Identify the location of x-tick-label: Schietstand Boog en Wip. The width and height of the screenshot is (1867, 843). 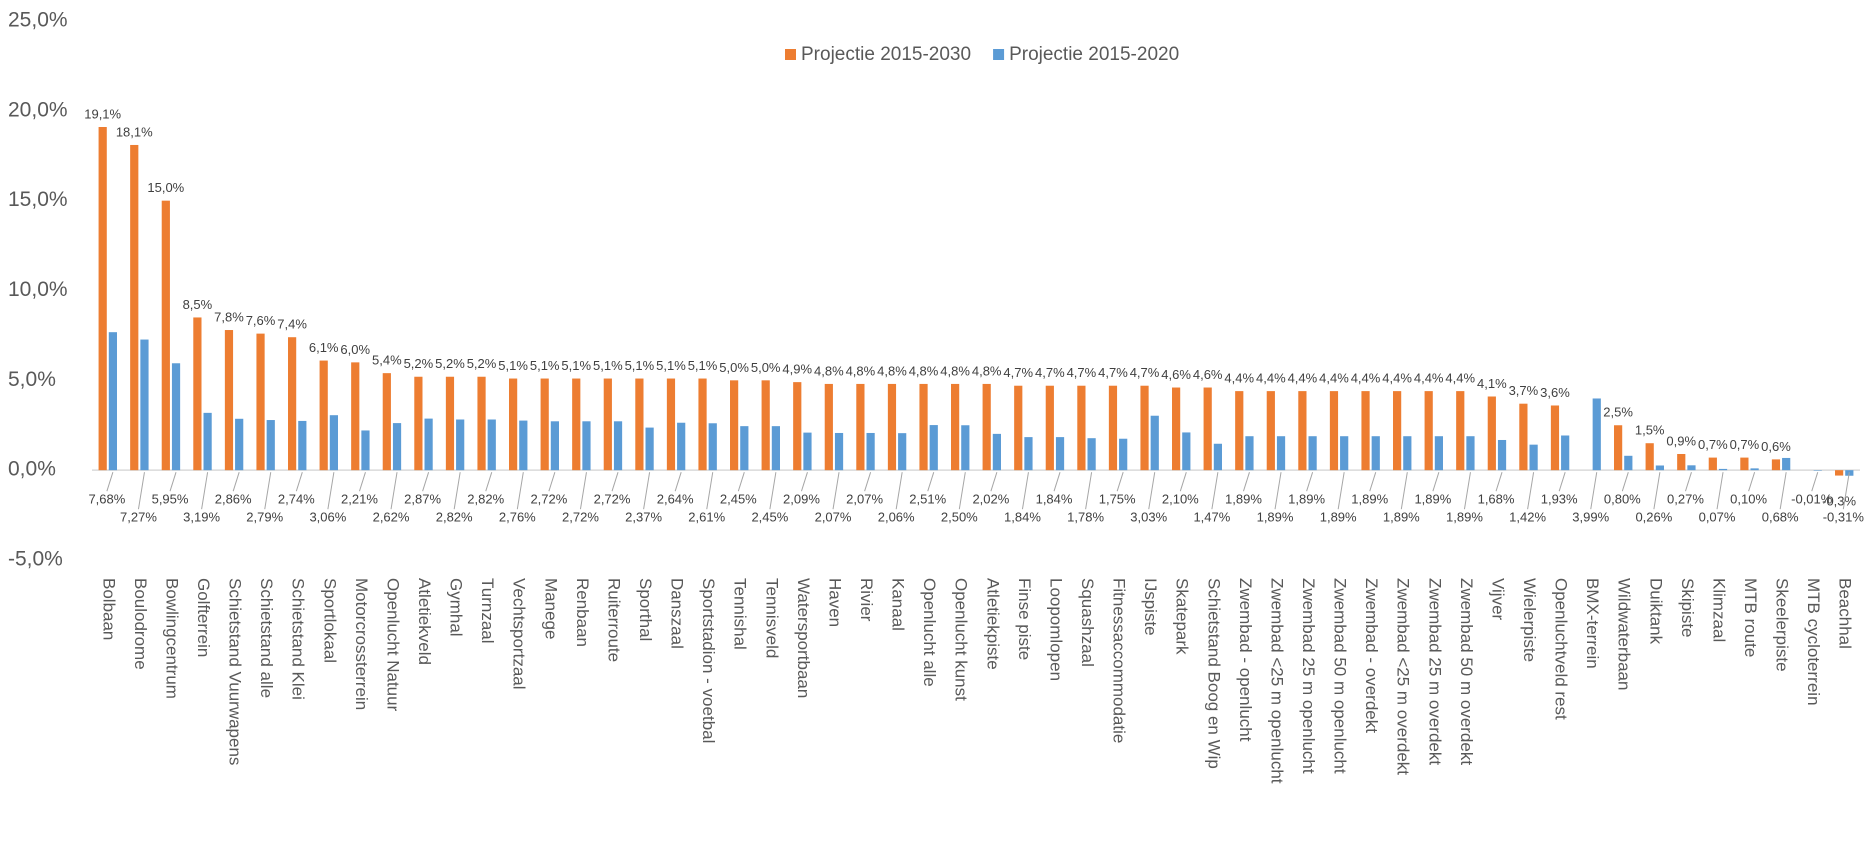
(1213, 673).